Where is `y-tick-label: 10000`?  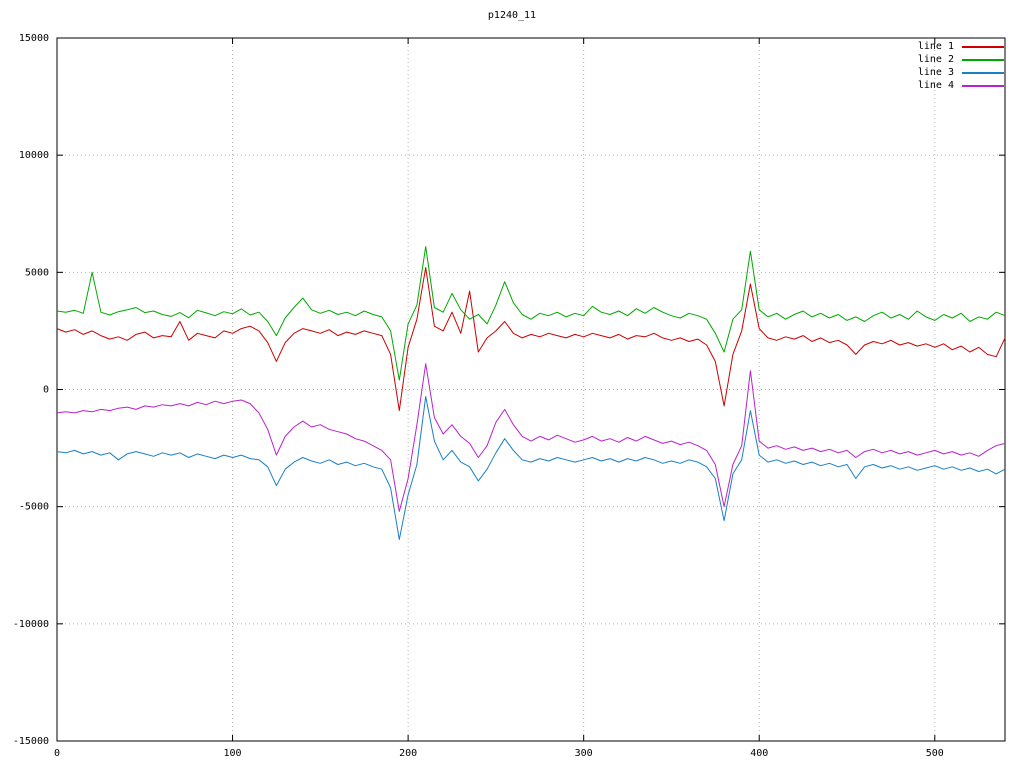
y-tick-label: 10000 is located at coordinates (34, 155).